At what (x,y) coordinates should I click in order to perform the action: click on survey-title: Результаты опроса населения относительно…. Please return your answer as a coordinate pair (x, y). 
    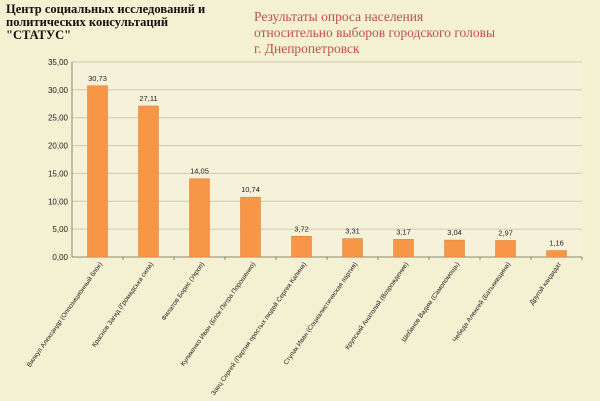
    Looking at the image, I should click on (424, 33).